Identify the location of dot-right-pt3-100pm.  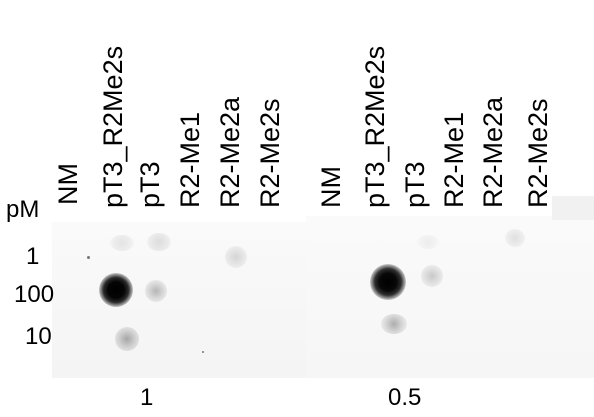
(432, 276).